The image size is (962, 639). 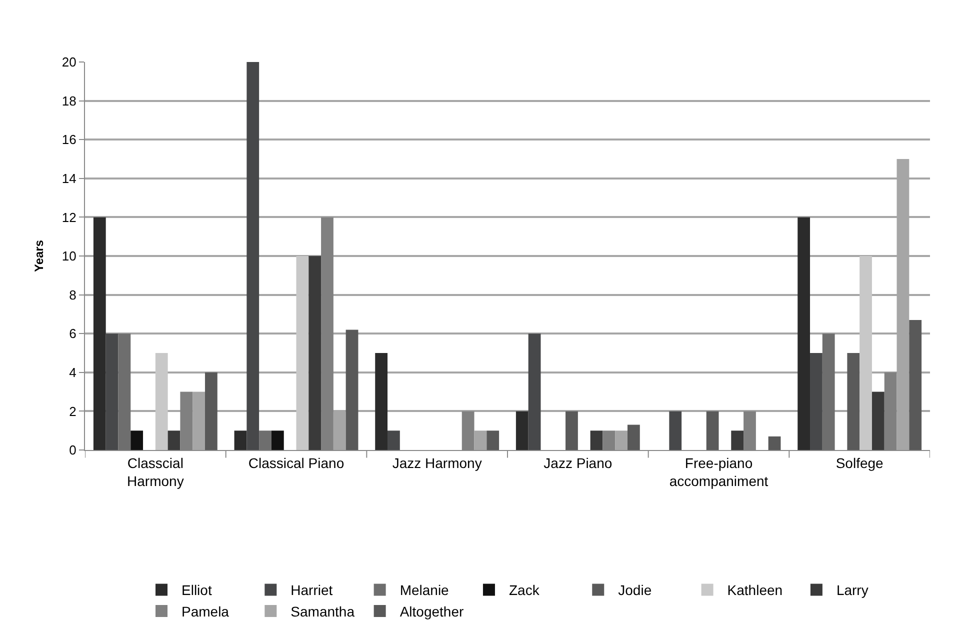 What do you see at coordinates (524, 590) in the screenshot?
I see `legend-label: Zack` at bounding box center [524, 590].